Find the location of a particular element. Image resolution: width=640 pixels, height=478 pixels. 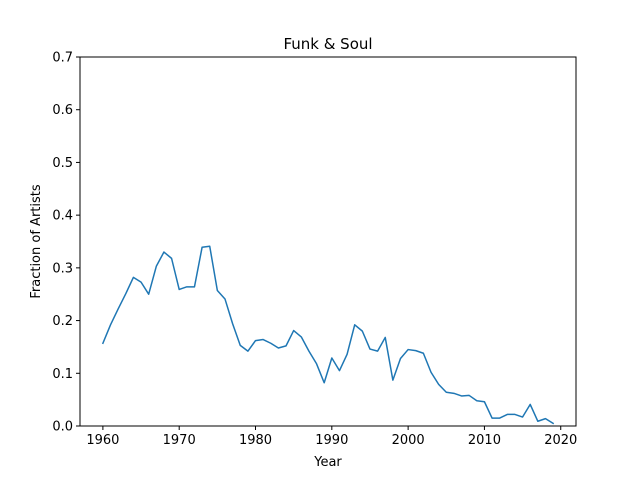

y-tick-label: 0.3 is located at coordinates (62, 268).